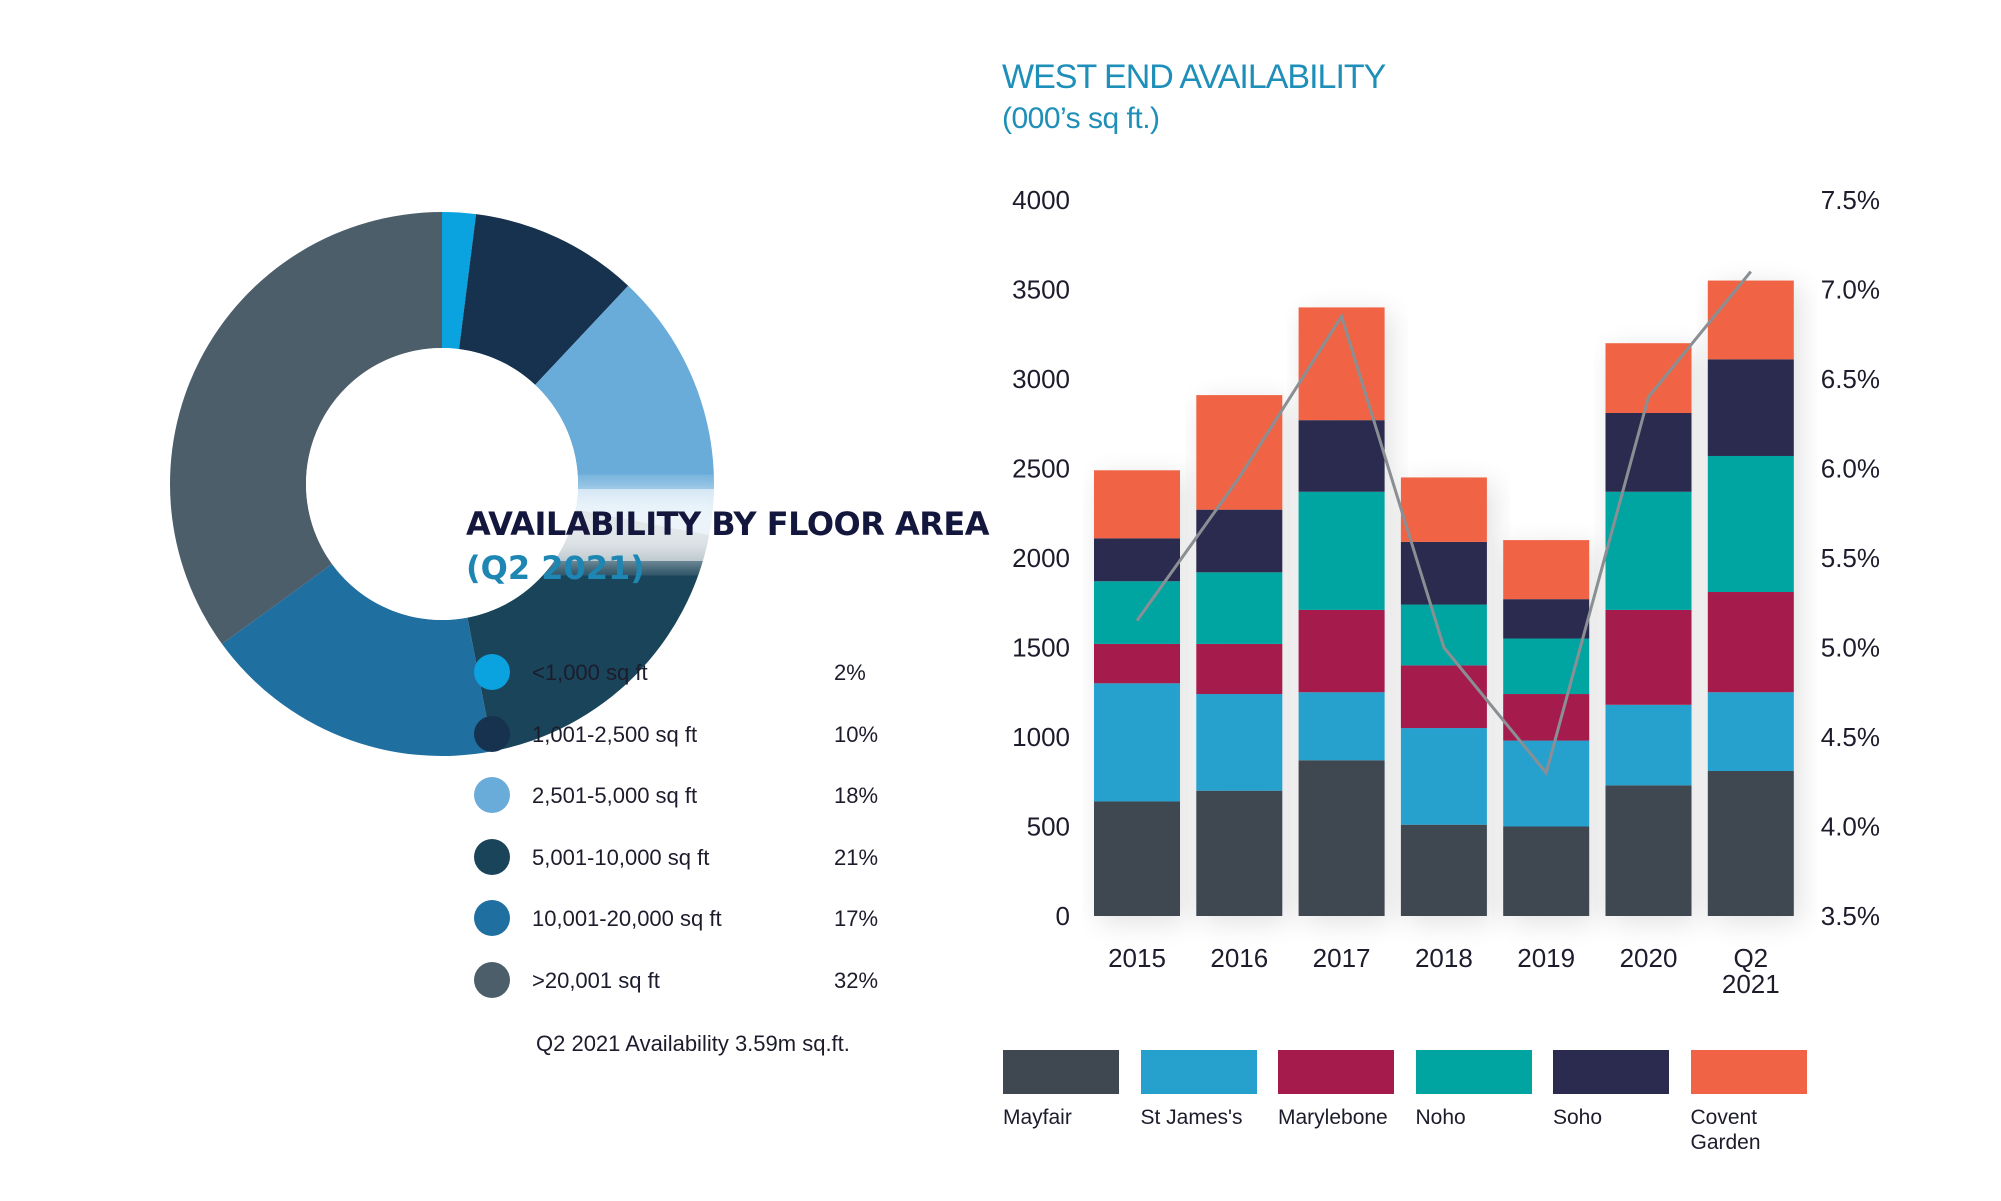 The image size is (2001, 1201). I want to click on donut-legend-item: >20,001 sq ft 32%, so click(684, 980).